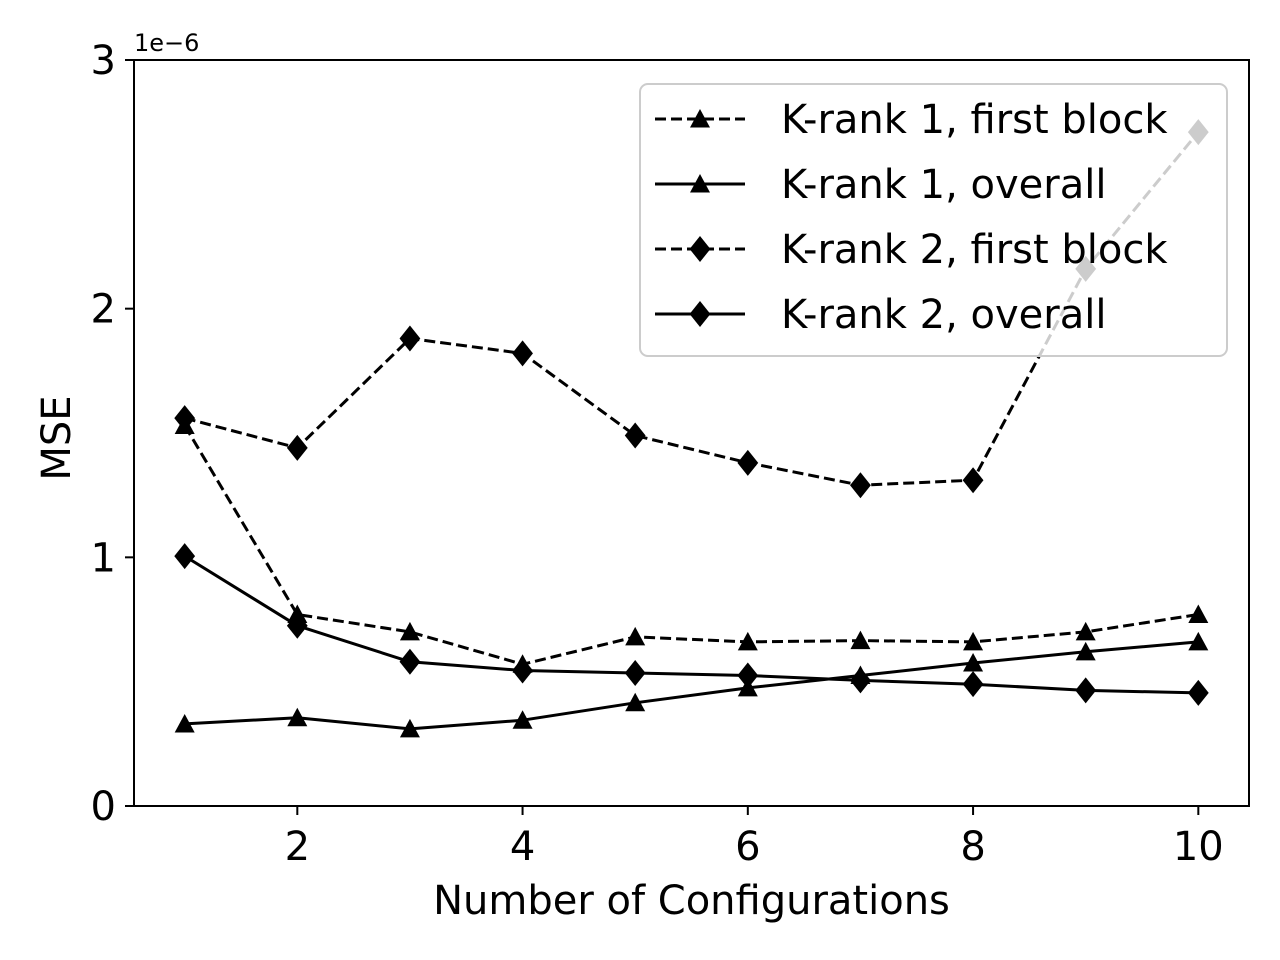  Describe the element at coordinates (103, 558) in the screenshot. I see `y-tick-label: 1` at that location.